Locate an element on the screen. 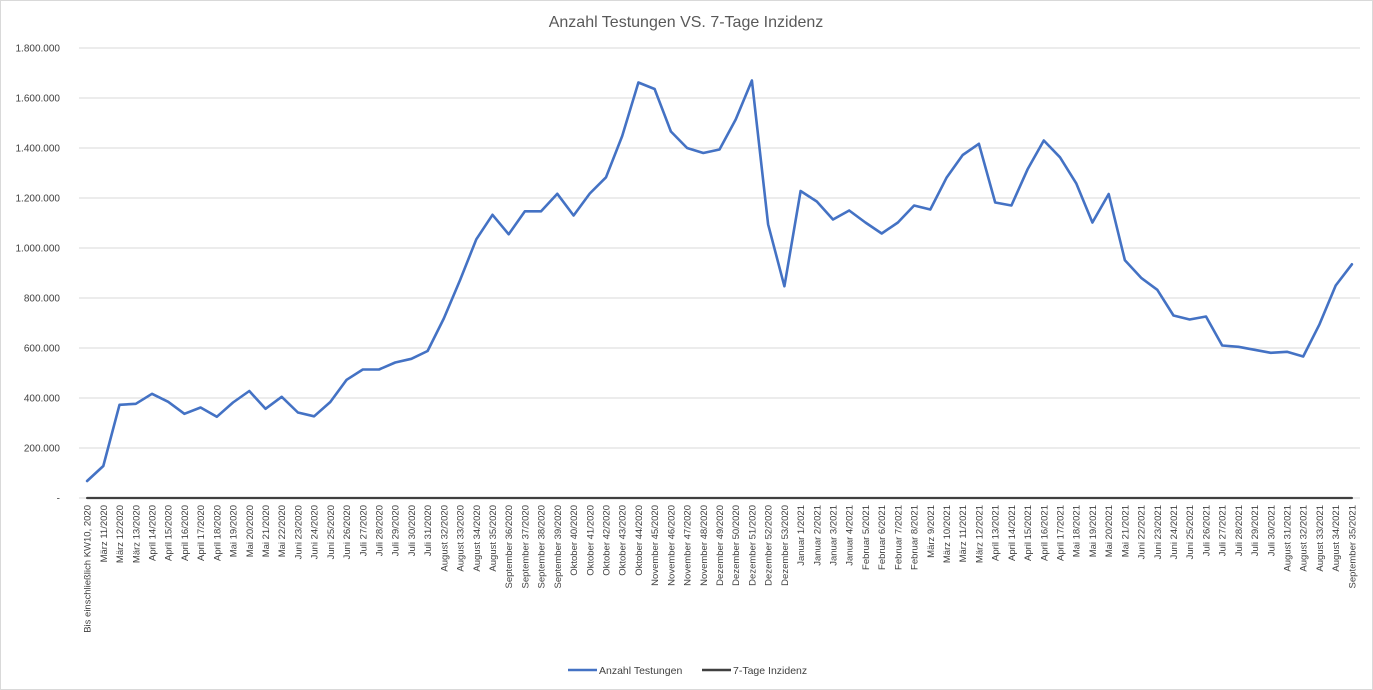 The height and width of the screenshot is (690, 1373). legend-label-0: Anzahl Testungen is located at coordinates (640, 671).